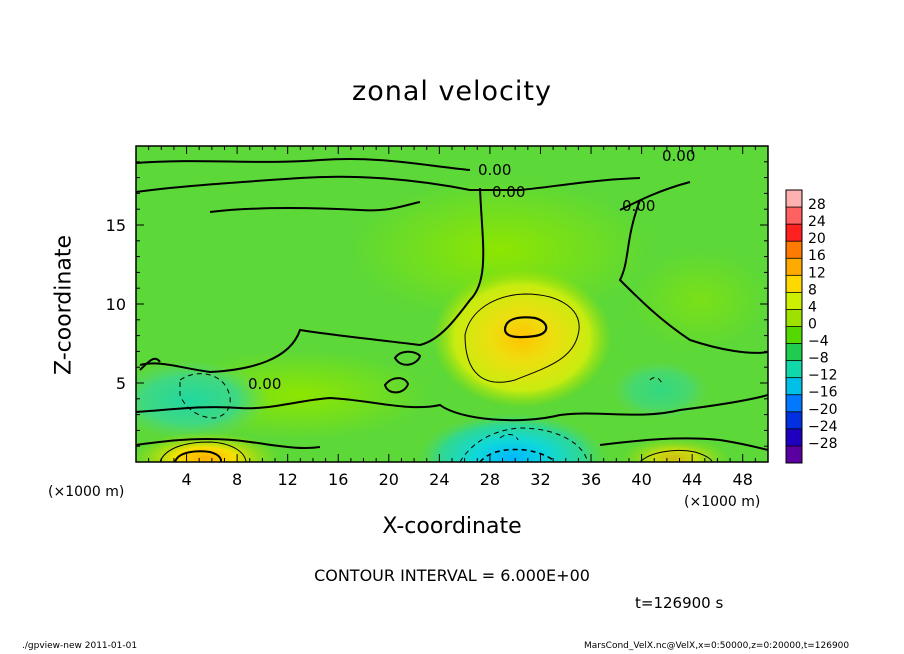 Image resolution: width=904 pixels, height=654 pixels. I want to click on y-axis-label: Z-coordinate, so click(64, 305).